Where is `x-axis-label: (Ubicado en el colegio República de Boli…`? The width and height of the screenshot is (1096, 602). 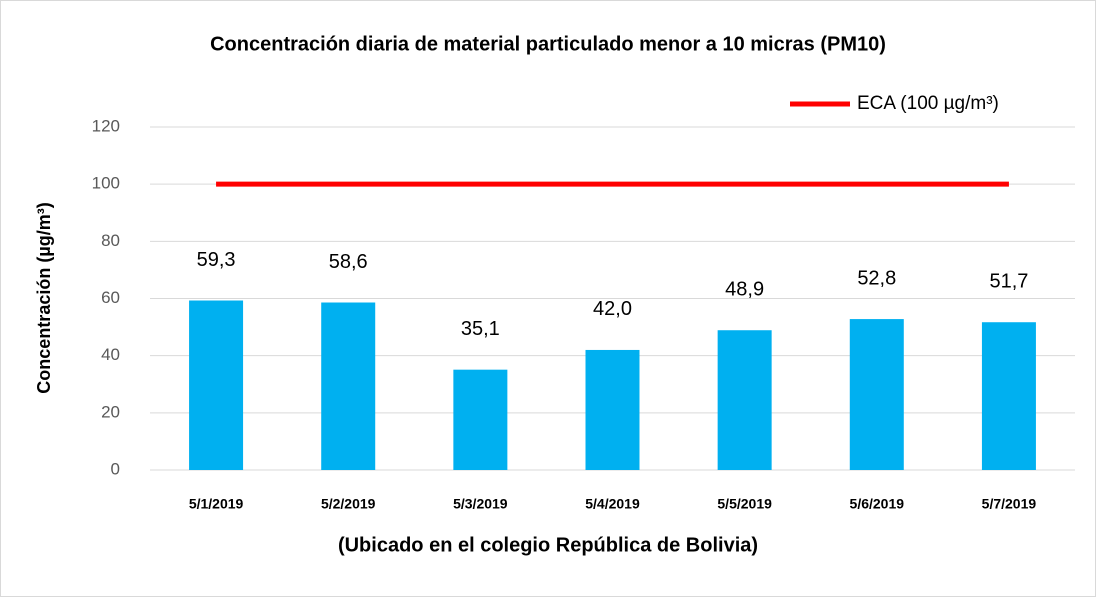 x-axis-label: (Ubicado en el colegio República de Boli… is located at coordinates (548, 545).